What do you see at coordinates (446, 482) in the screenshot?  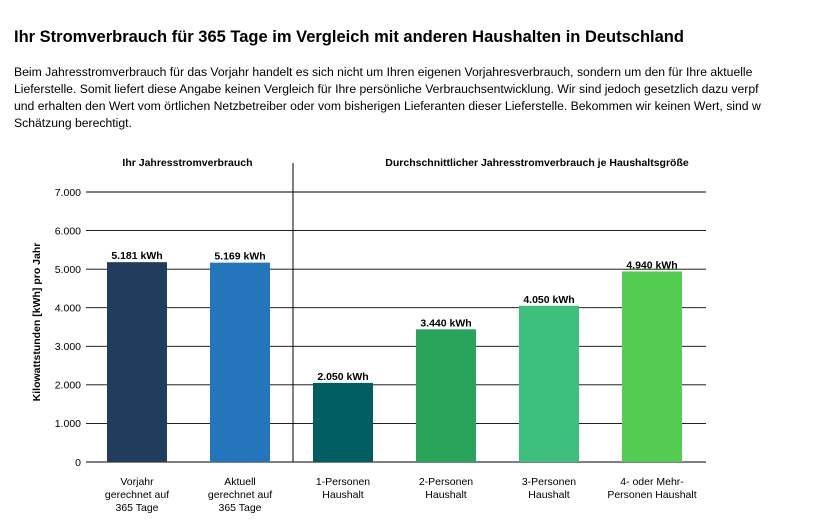 I see `category-label: 2-Personen` at bounding box center [446, 482].